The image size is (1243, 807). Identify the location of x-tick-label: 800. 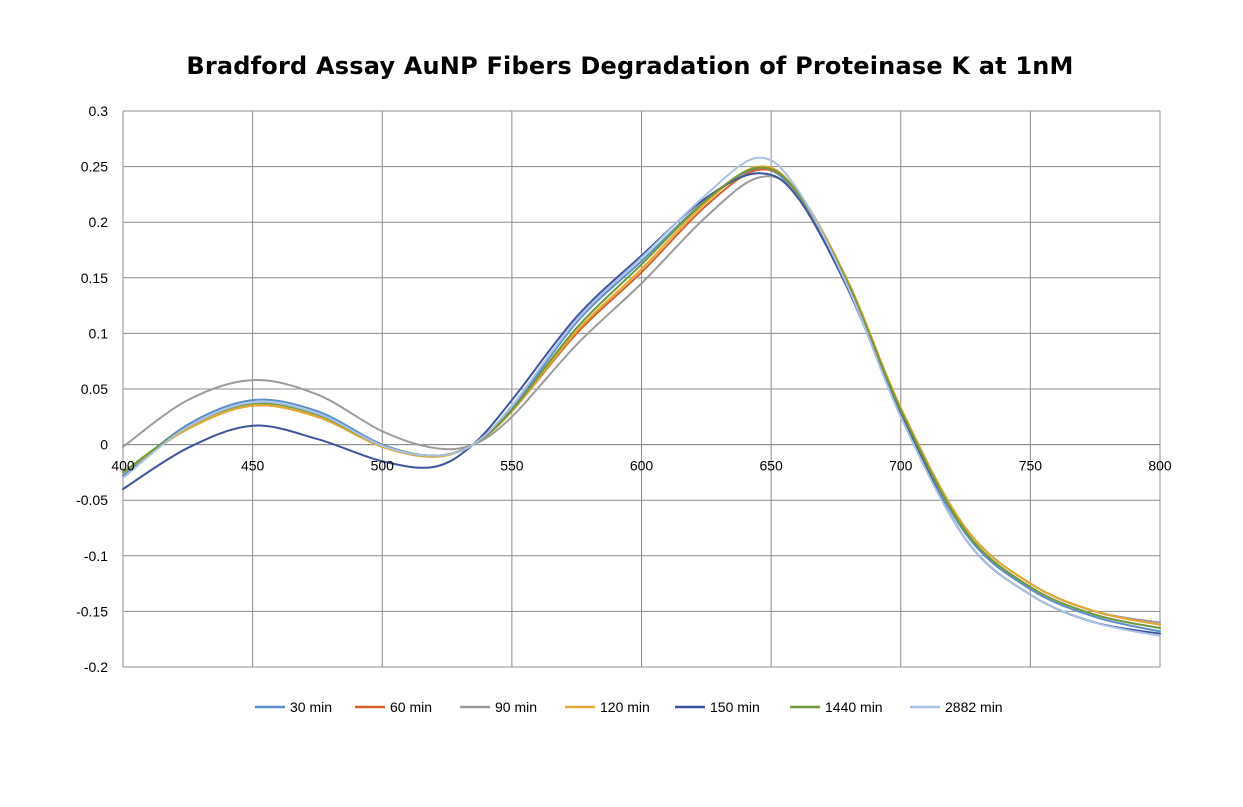
(1160, 466).